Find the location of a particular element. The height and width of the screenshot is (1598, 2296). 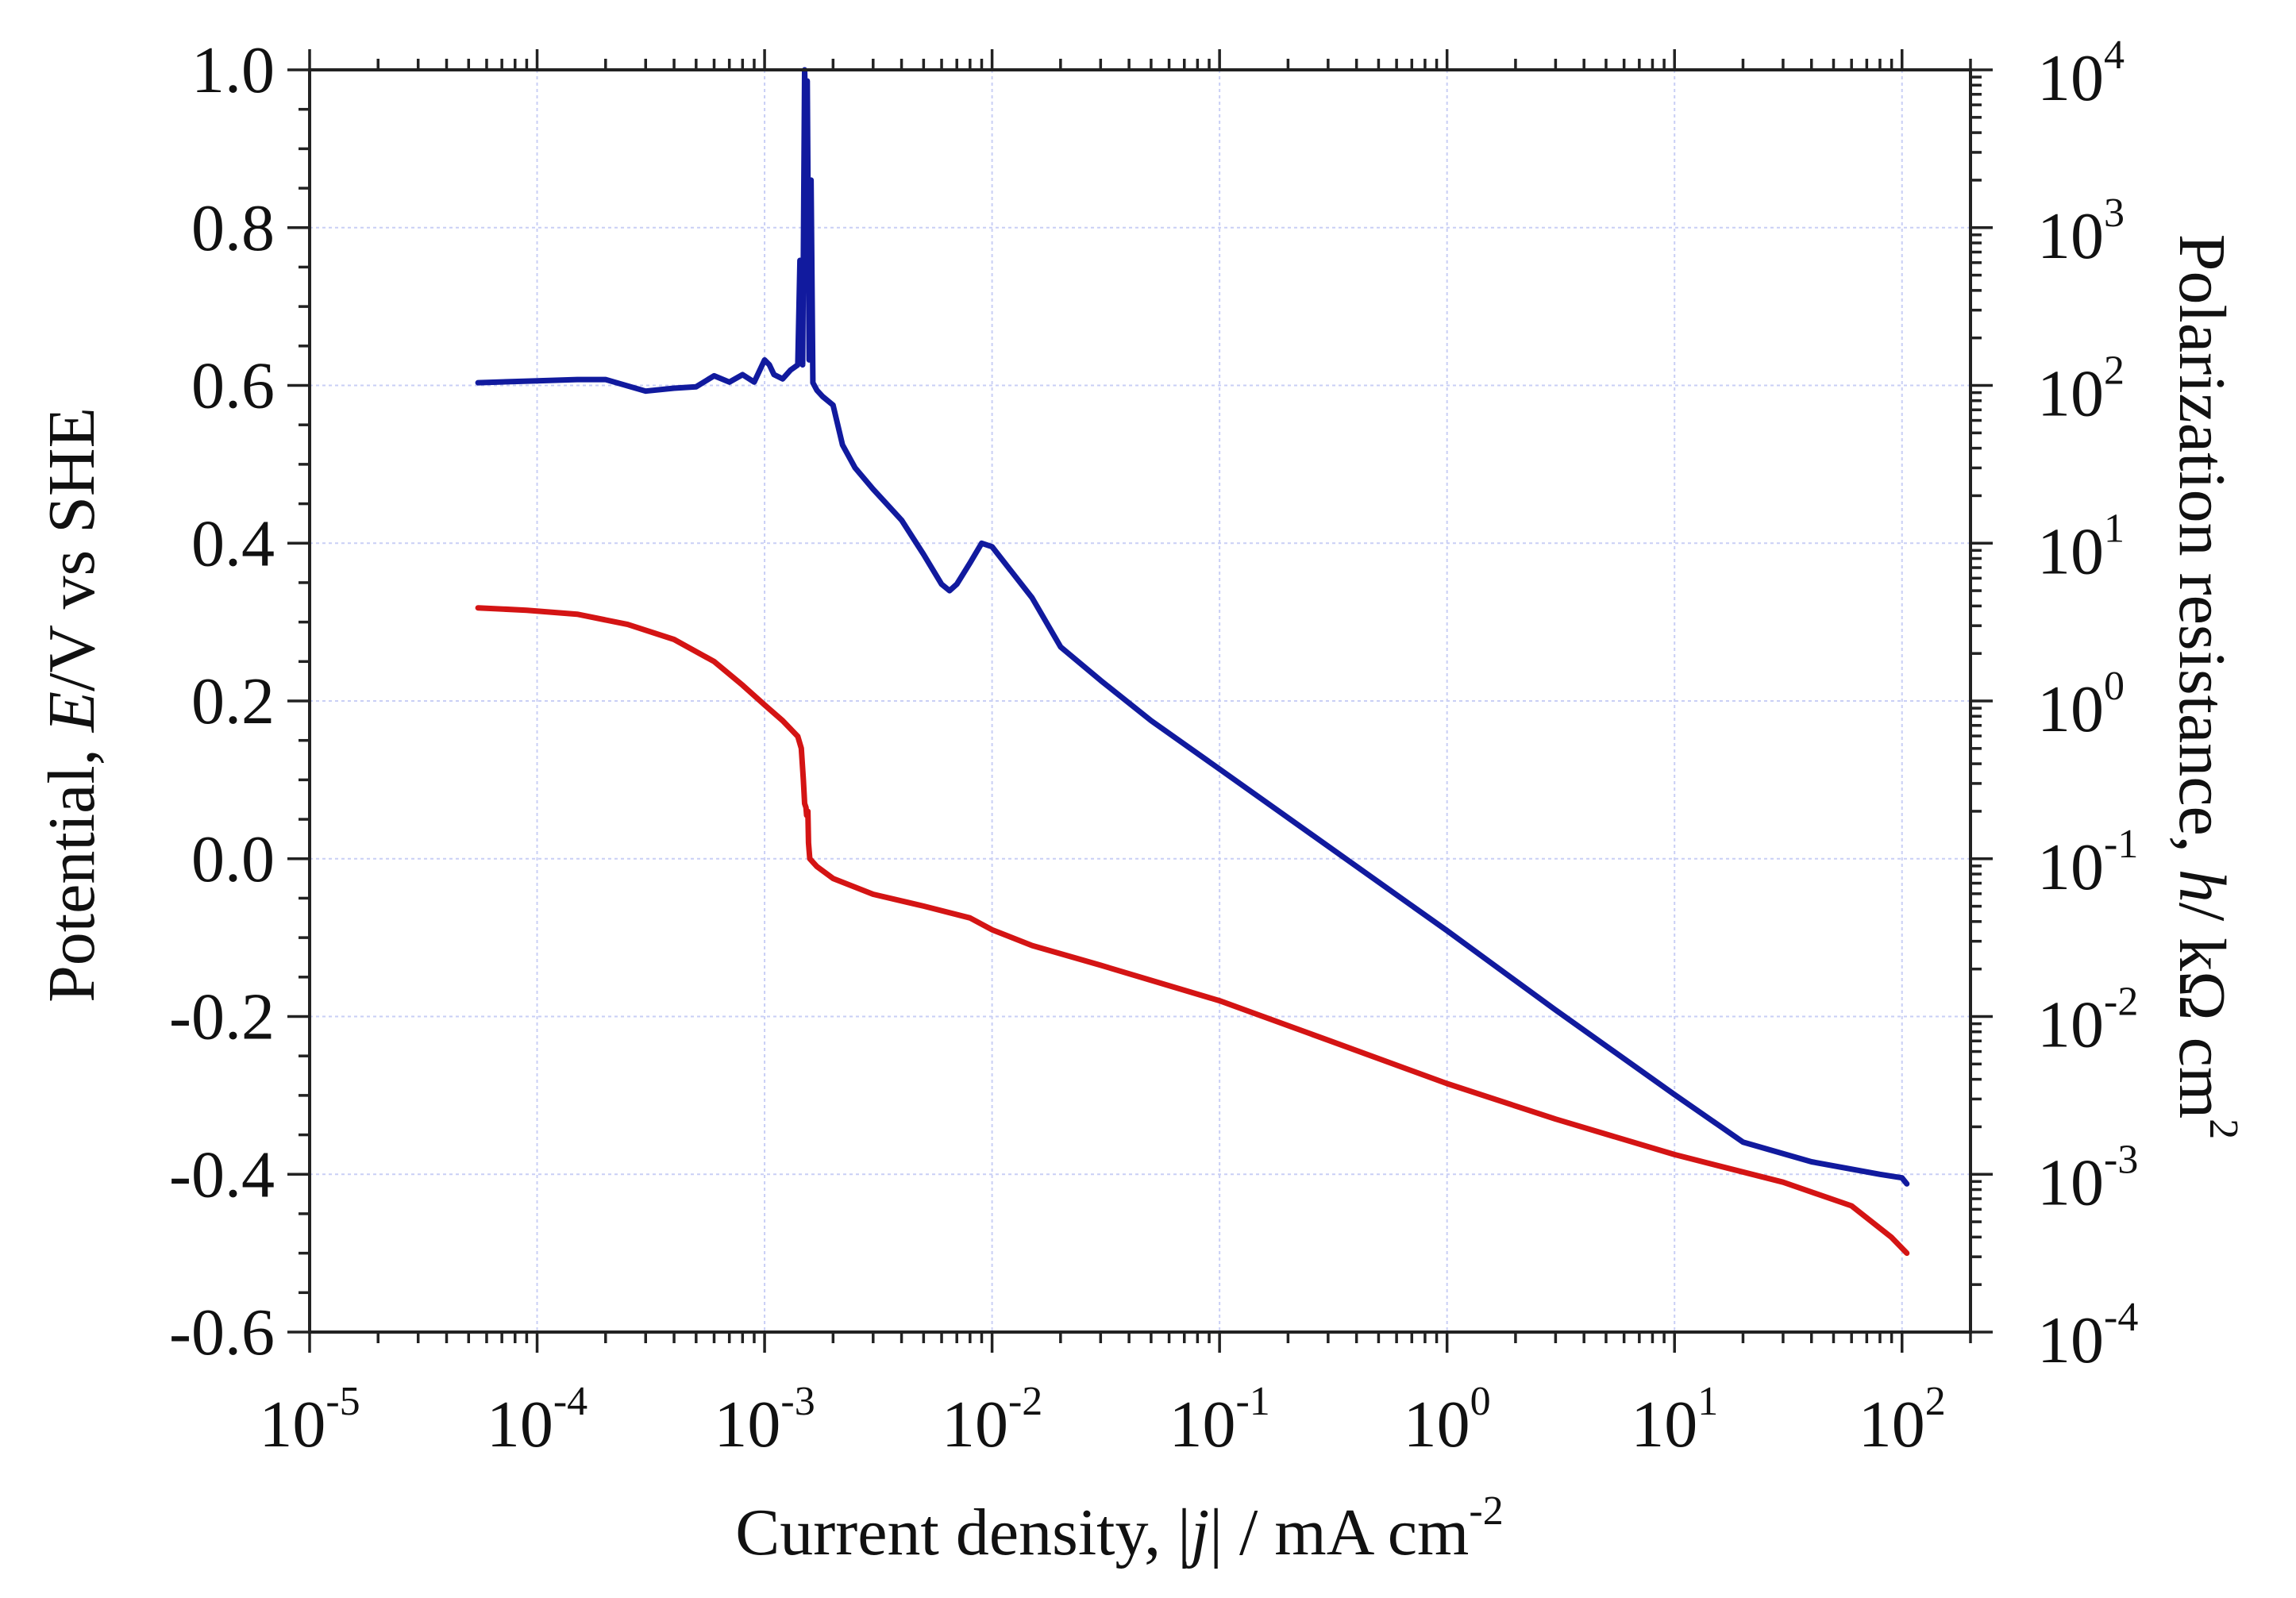

y2-tick-label: 10⁴ is located at coordinates (2081, 74).